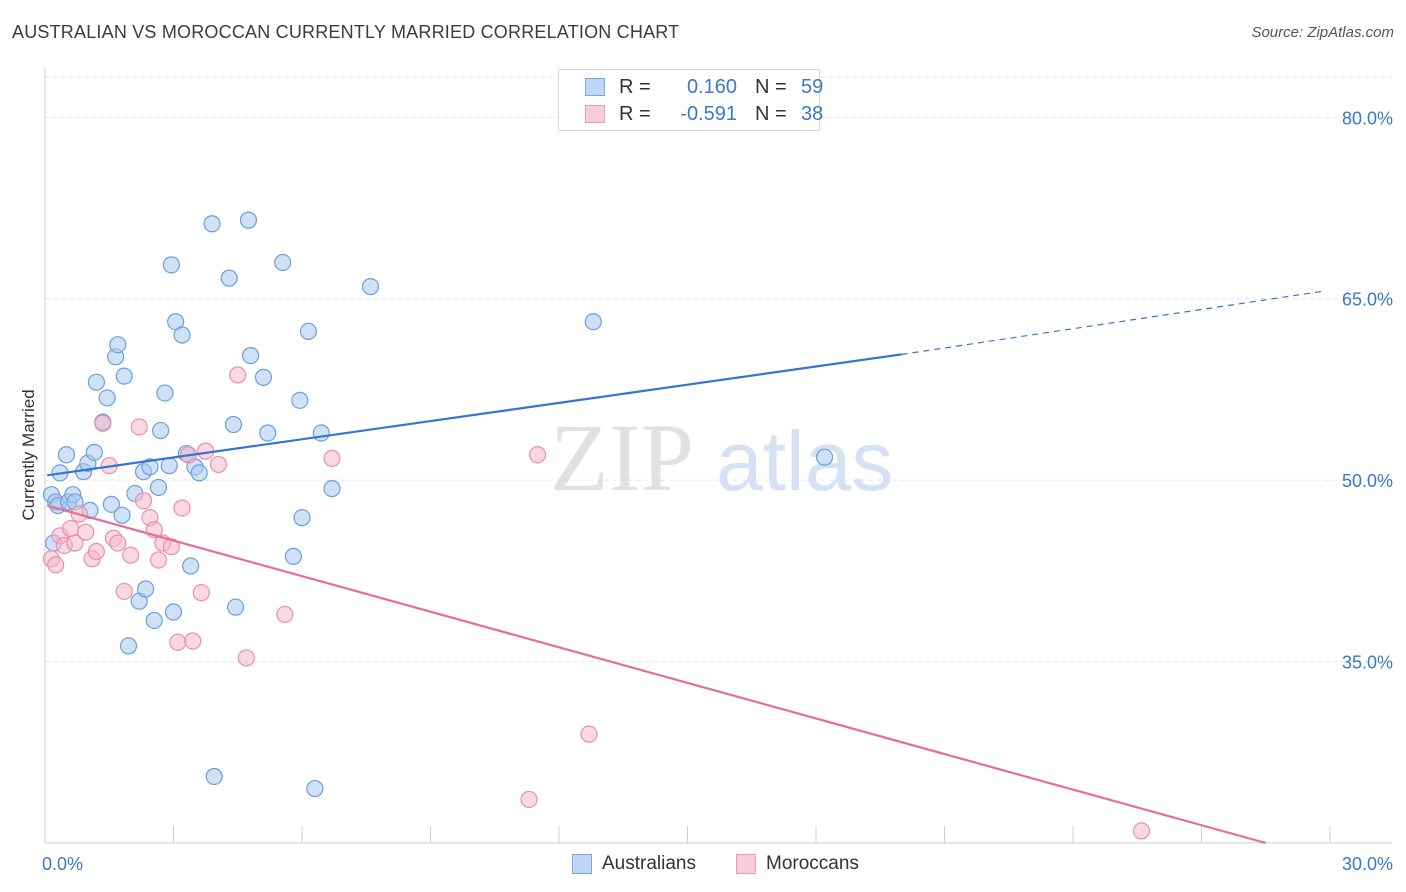 The width and height of the screenshot is (1406, 892). I want to click on legend-n-value: 59, so click(812, 86).